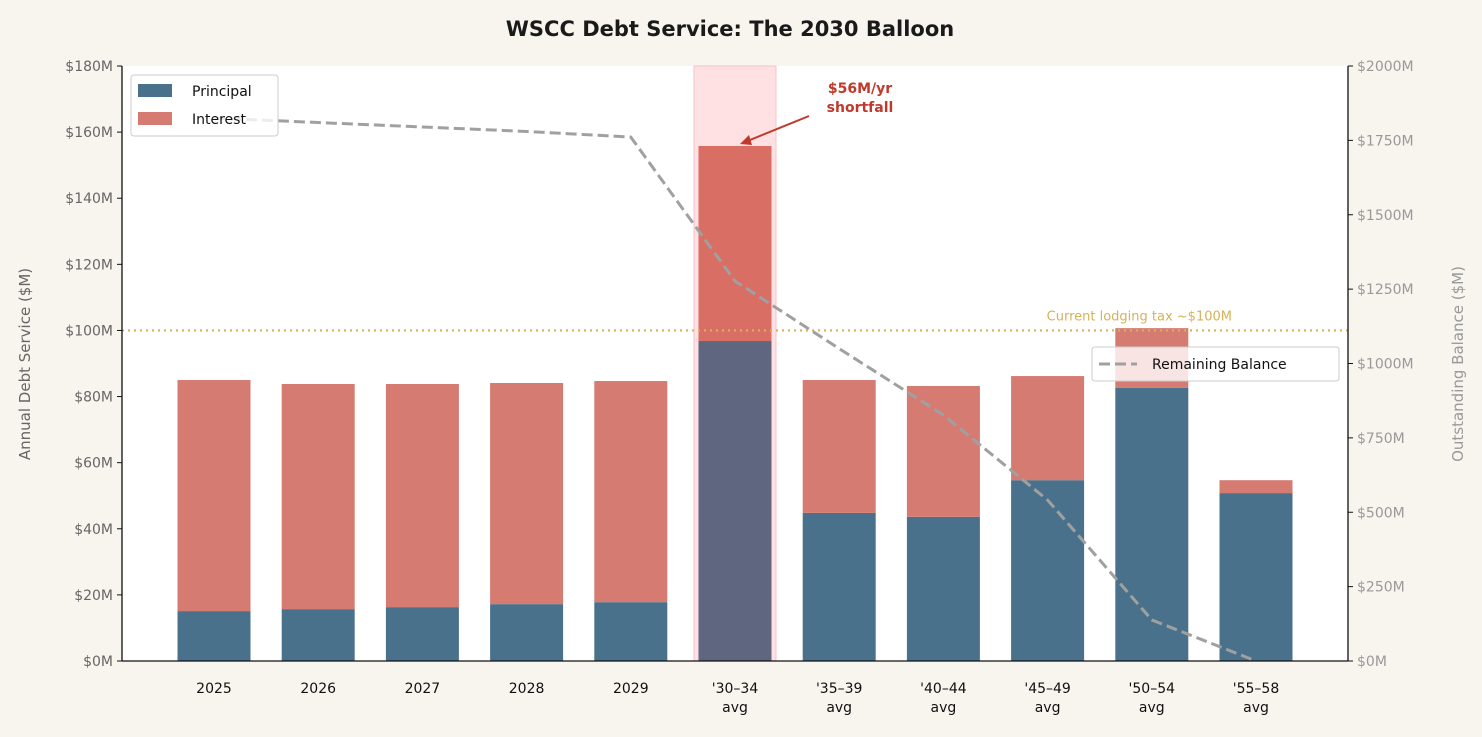 This screenshot has height=737, width=1482. I want to click on y2-tick-label: $2000M, so click(1385, 67).